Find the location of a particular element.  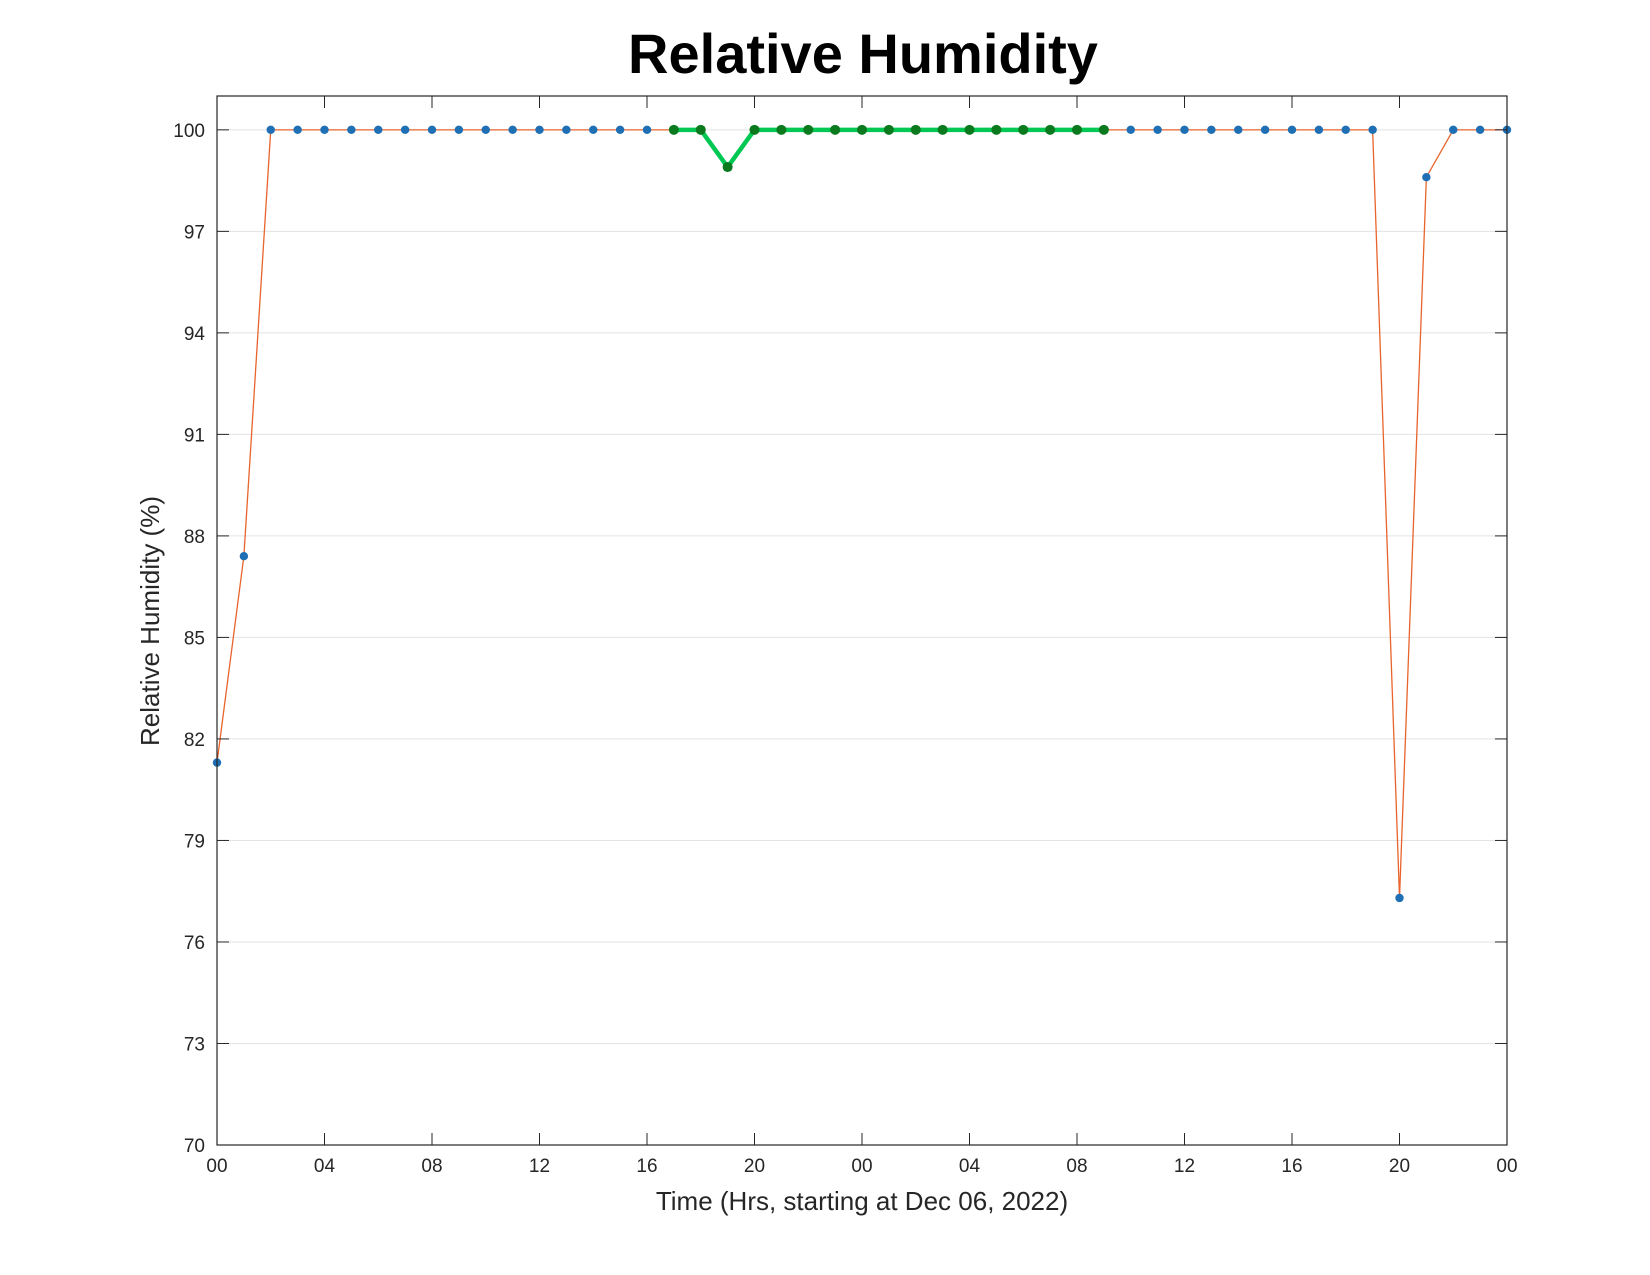

y-tick-label: 70 is located at coordinates (194, 1146).